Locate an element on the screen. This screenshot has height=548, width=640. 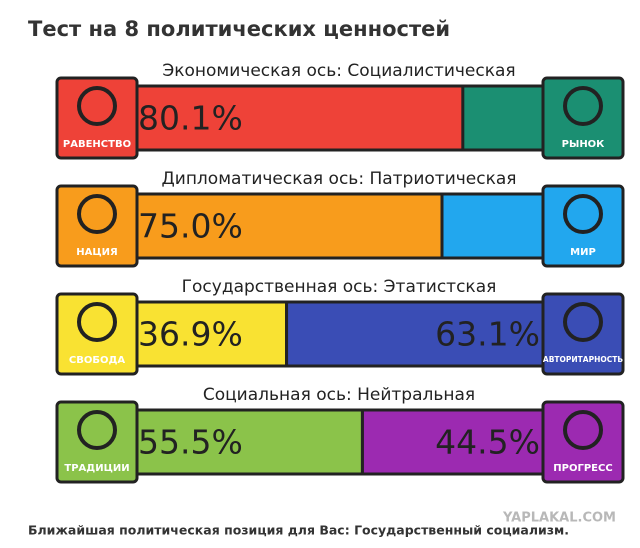
left-icon-label: ТРАДИЦИИ is located at coordinates (96, 468).